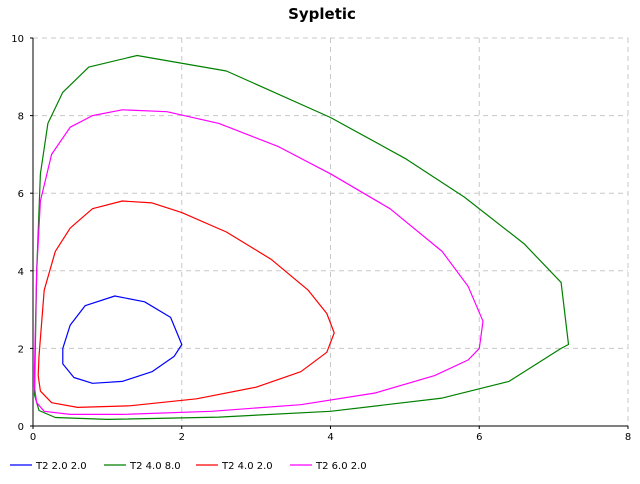  What do you see at coordinates (33, 437) in the screenshot?
I see `x-tick-label: 0` at bounding box center [33, 437].